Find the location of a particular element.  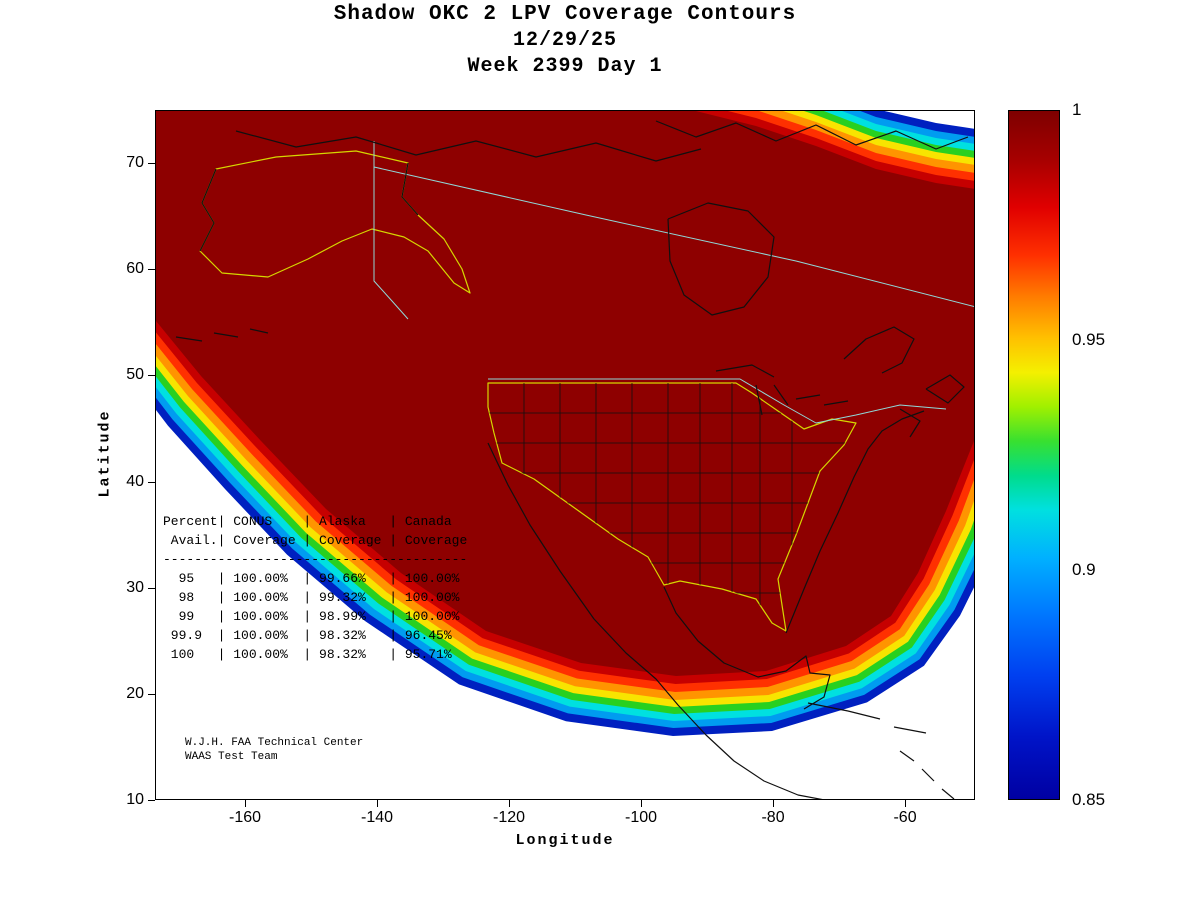

x-tick-label: -100 is located at coordinates (641, 817).